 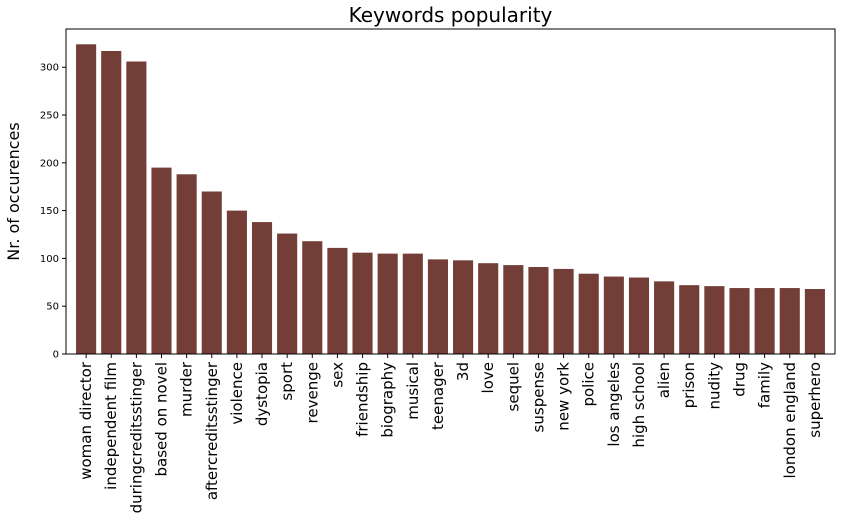 What do you see at coordinates (388, 400) in the screenshot?
I see `x-tick-label: biography` at bounding box center [388, 400].